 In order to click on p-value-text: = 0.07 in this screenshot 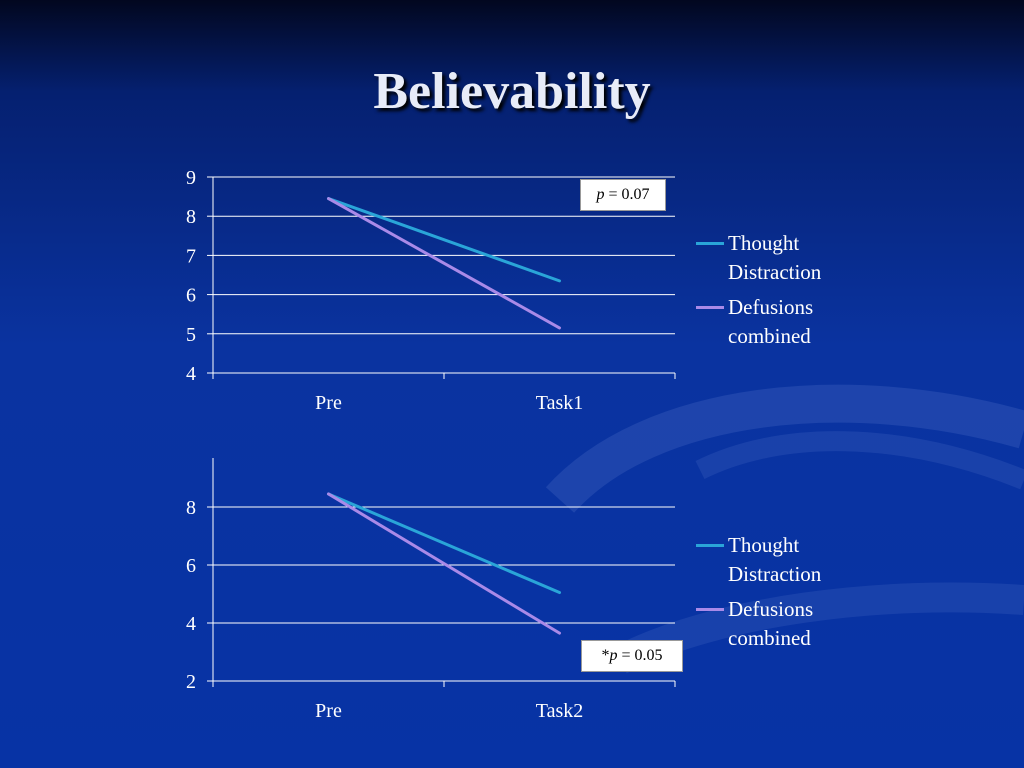, I will do `click(627, 194)`.